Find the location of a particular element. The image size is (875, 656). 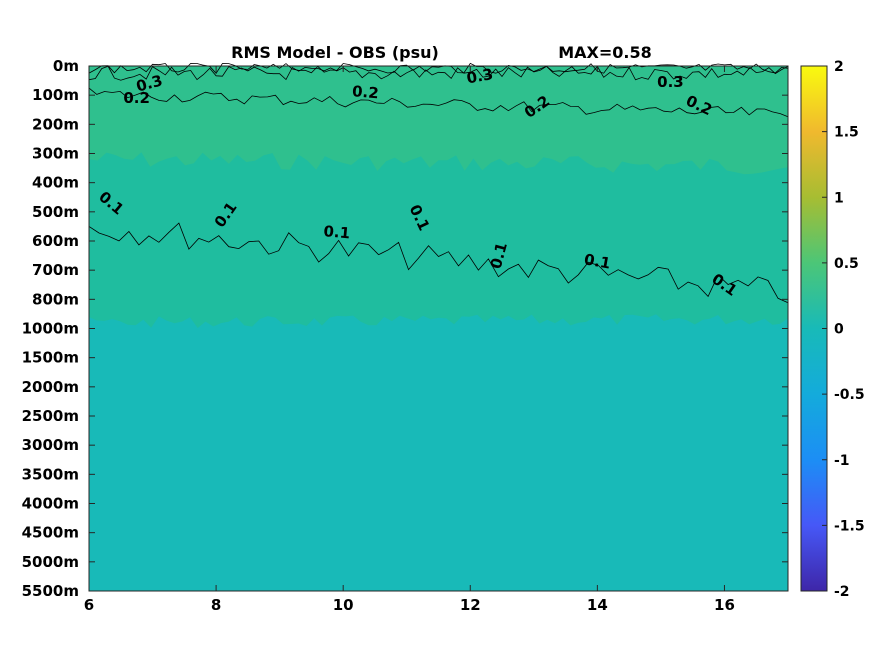

y-tick-label: 800m is located at coordinates (55, 299).